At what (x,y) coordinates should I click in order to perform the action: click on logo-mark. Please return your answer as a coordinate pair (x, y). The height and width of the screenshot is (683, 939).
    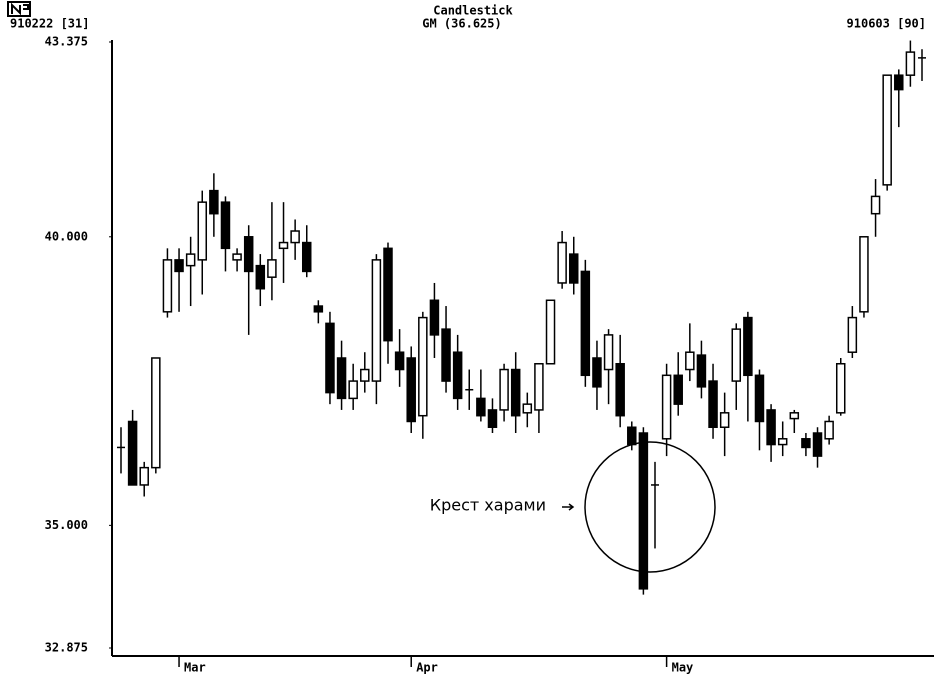
    Looking at the image, I should click on (20, 9).